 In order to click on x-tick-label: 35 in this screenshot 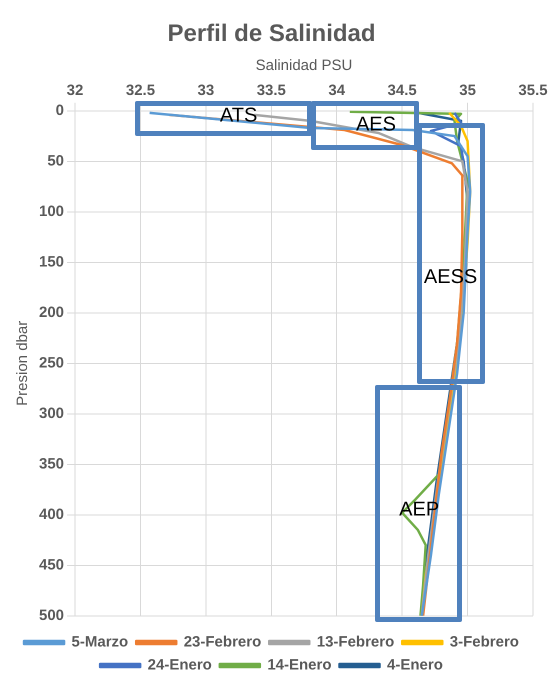, I will do `click(467, 90)`.